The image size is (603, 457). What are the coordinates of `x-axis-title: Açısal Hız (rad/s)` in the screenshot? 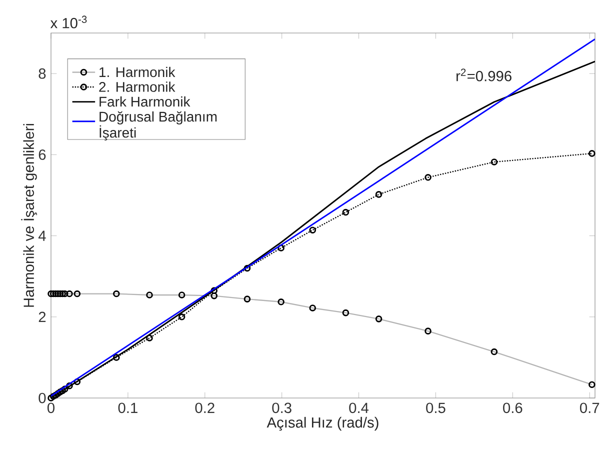 It's located at (322, 423).